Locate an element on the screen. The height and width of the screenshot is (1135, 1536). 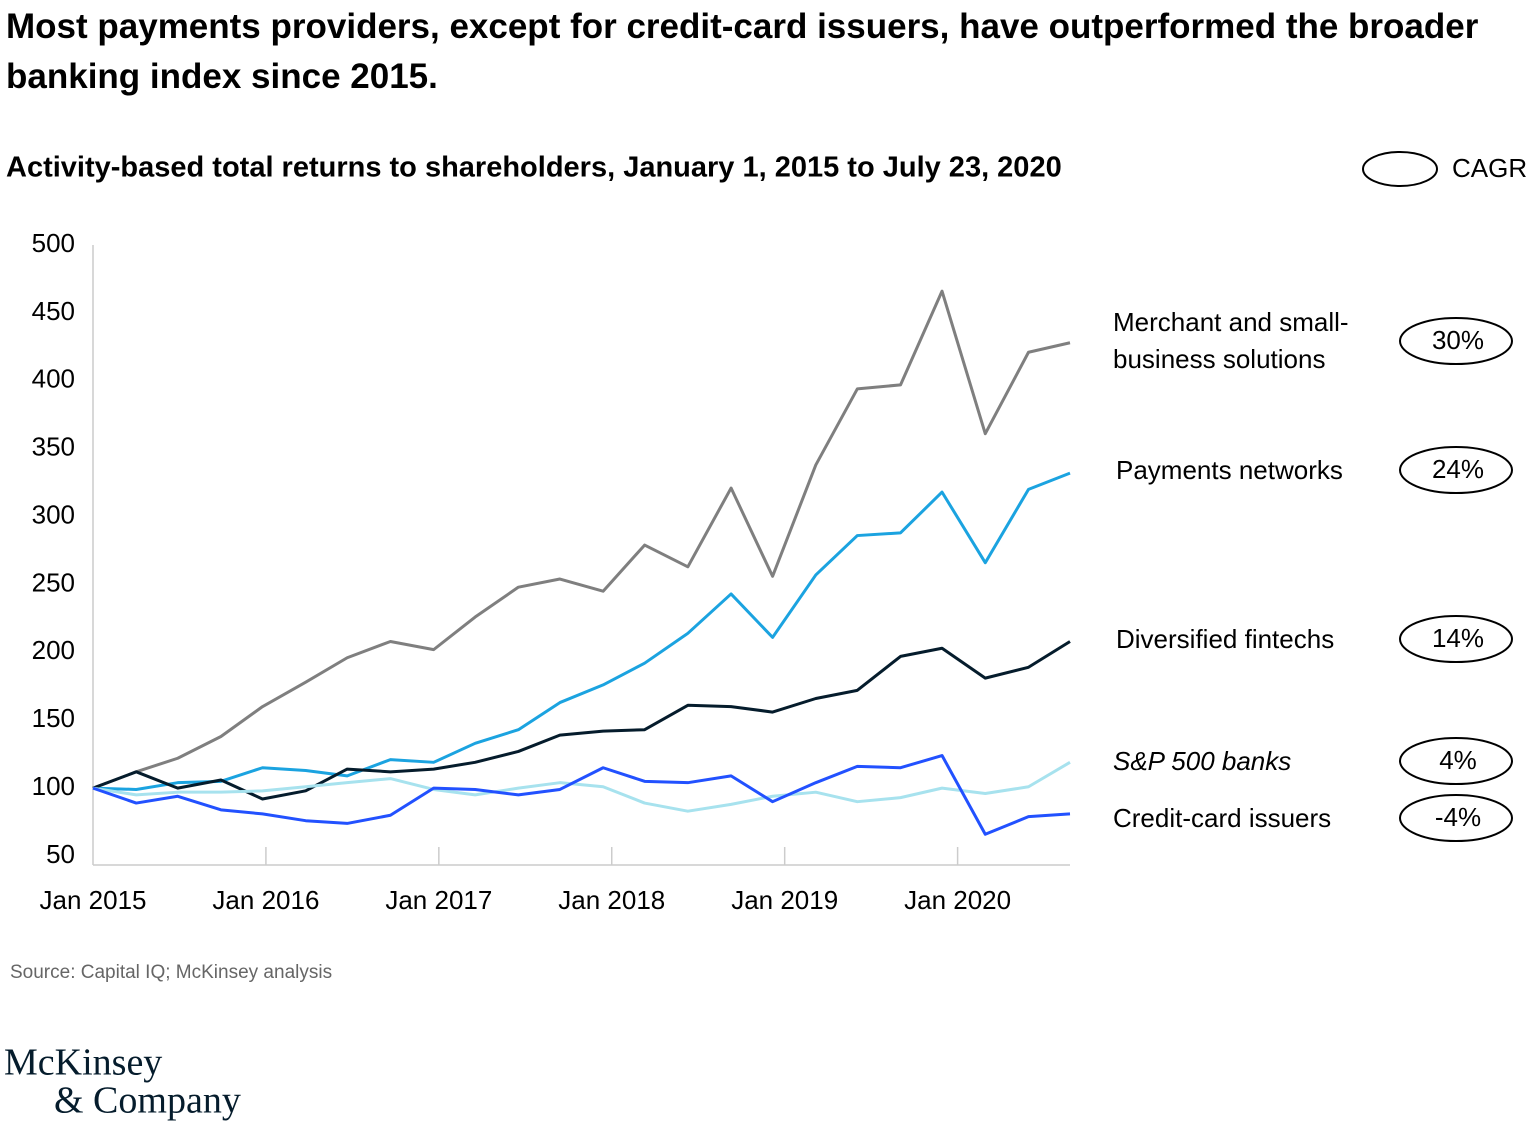
x-tick-label: Jan 2015 is located at coordinates (93, 900).